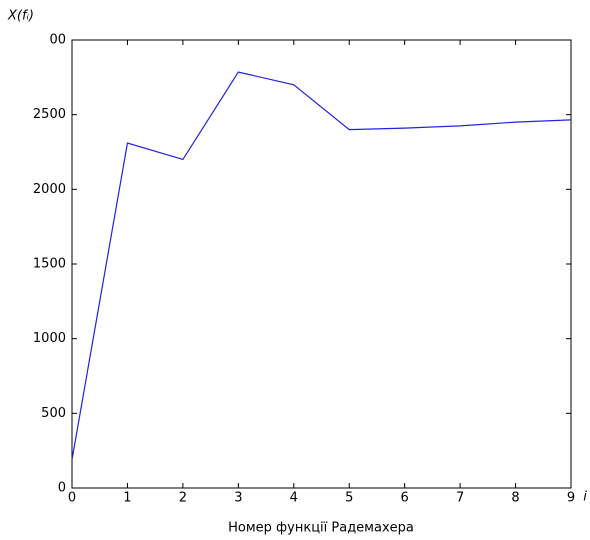 Image resolution: width=590 pixels, height=540 pixels. Describe the element at coordinates (49, 264) in the screenshot. I see `y-tick-label: 1500` at that location.